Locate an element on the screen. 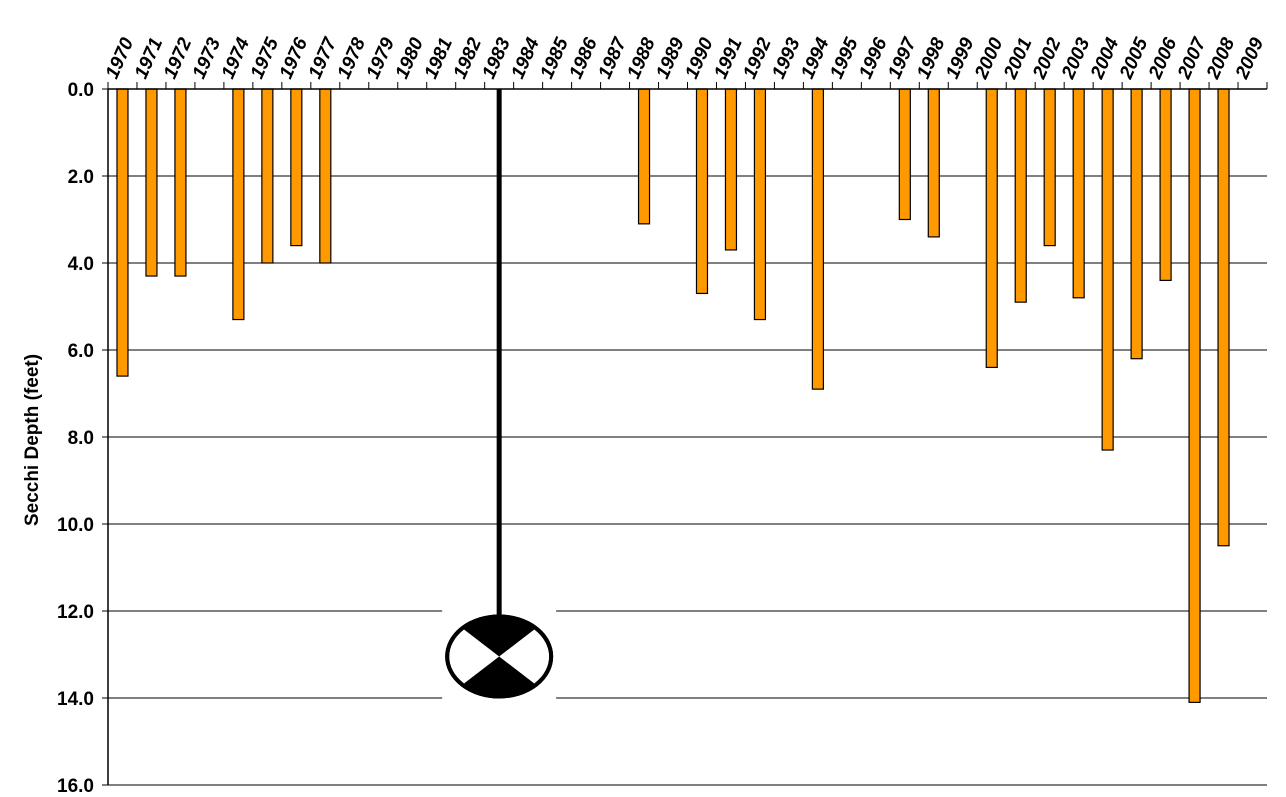 Image resolution: width=1286 pixels, height=797 pixels. secchi-disk-icon is located at coordinates (499, 397).